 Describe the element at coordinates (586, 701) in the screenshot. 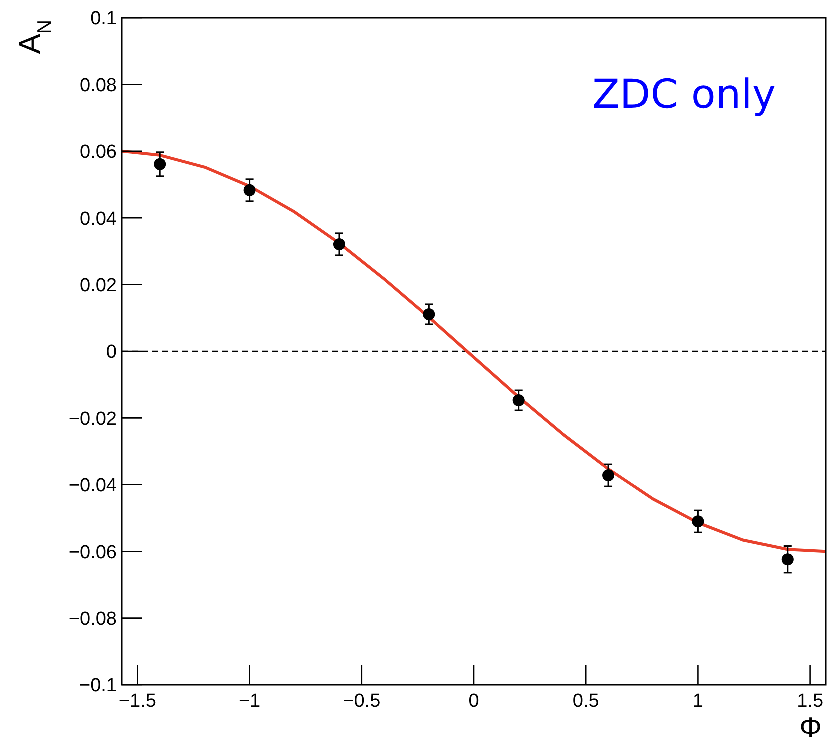

I see `x-tick-label: 0.5` at that location.